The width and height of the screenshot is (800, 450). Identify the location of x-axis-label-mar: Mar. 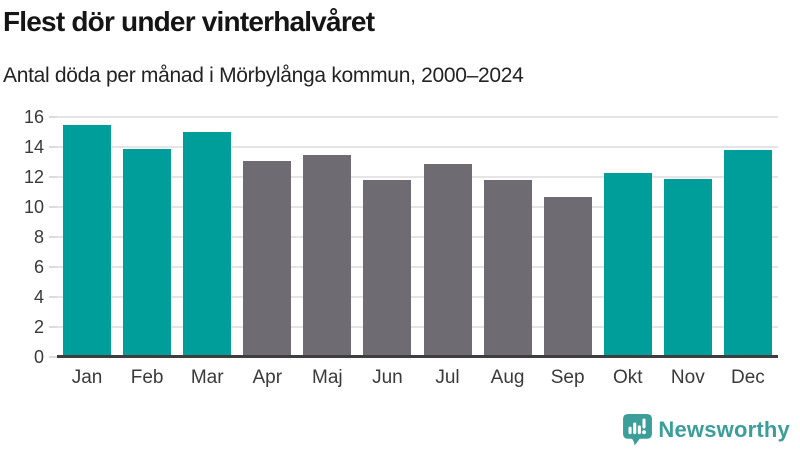
(207, 377).